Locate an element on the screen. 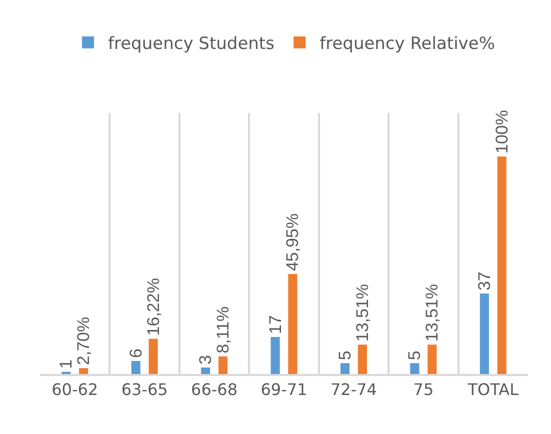  data-label: 100% is located at coordinates (502, 132).